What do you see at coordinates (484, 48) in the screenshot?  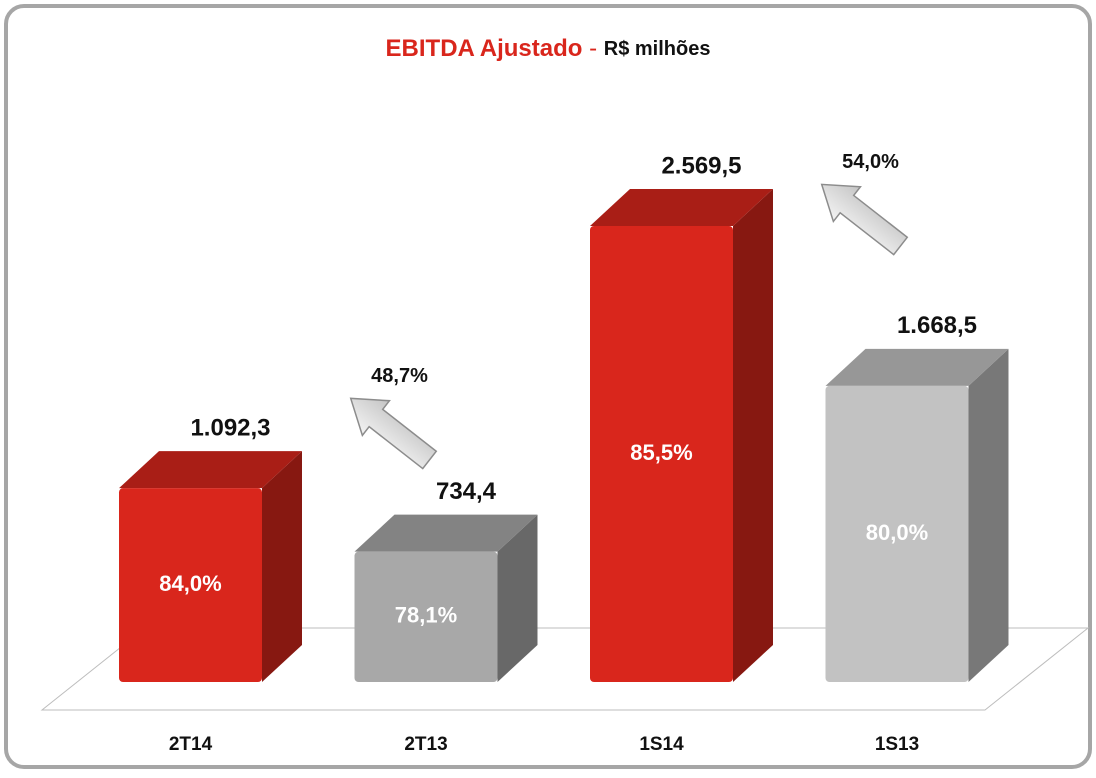 I see `title: EBITDA Ajustado` at bounding box center [484, 48].